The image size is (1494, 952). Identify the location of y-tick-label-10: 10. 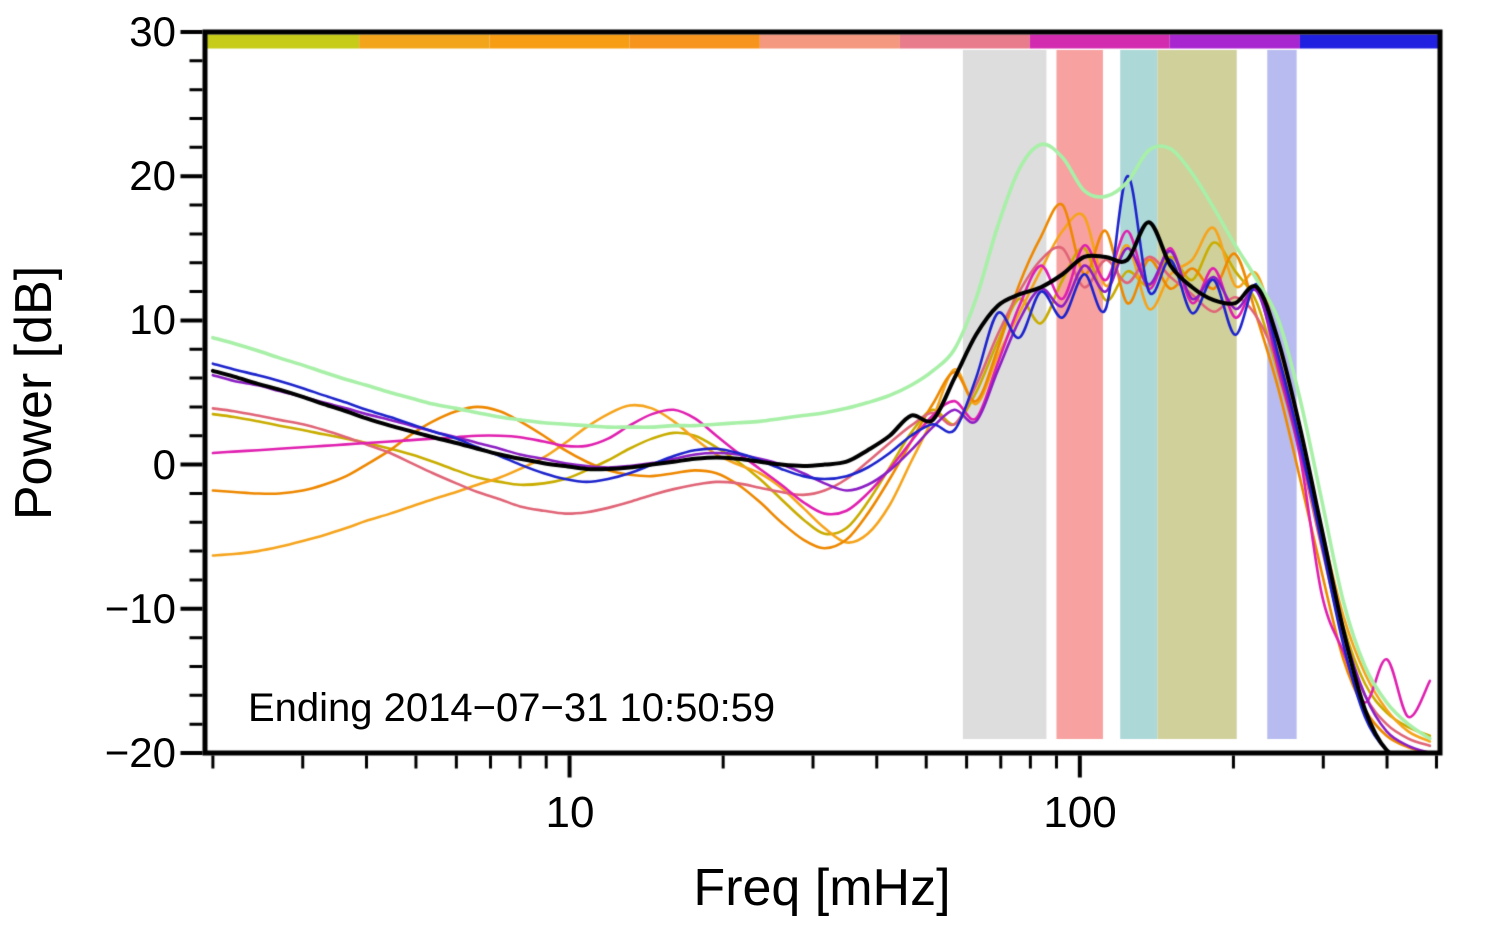
(152, 319).